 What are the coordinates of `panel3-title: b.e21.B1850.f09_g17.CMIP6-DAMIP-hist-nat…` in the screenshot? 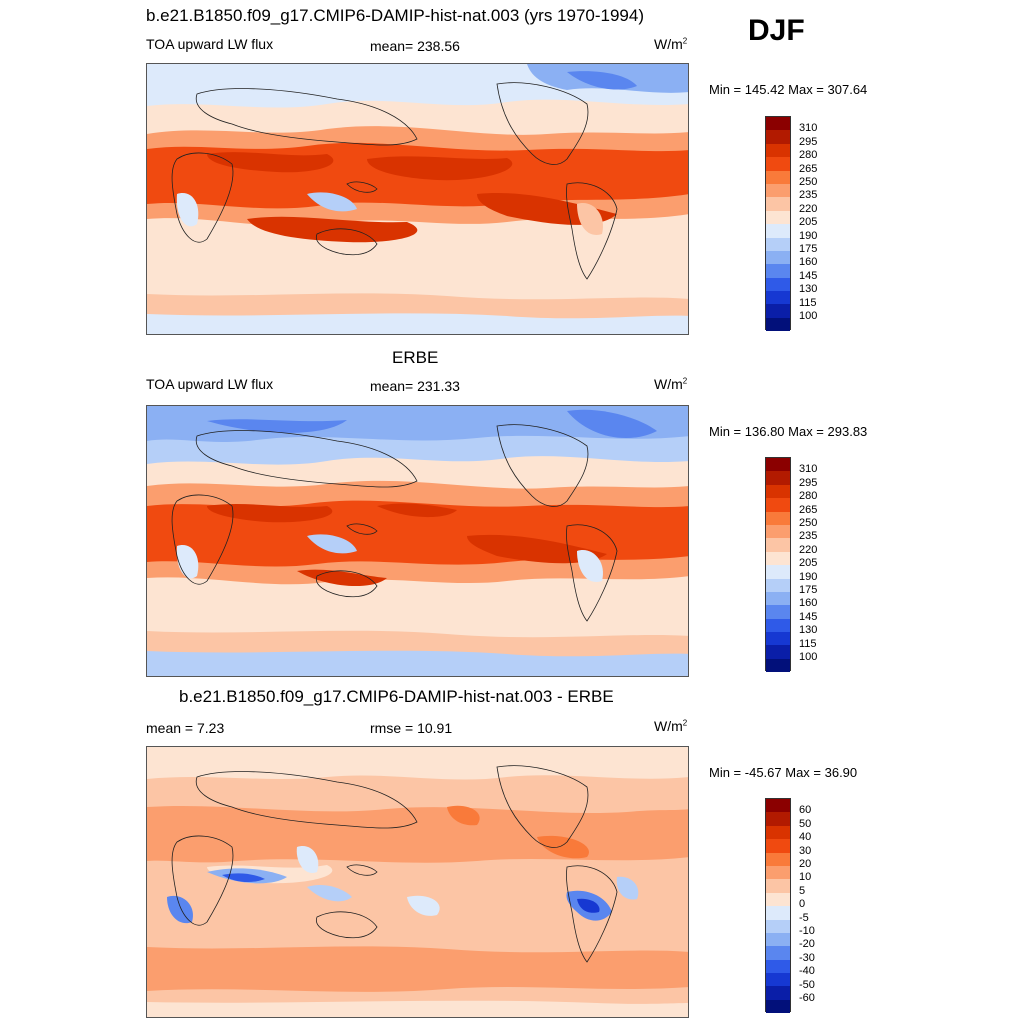 It's located at (396, 696).